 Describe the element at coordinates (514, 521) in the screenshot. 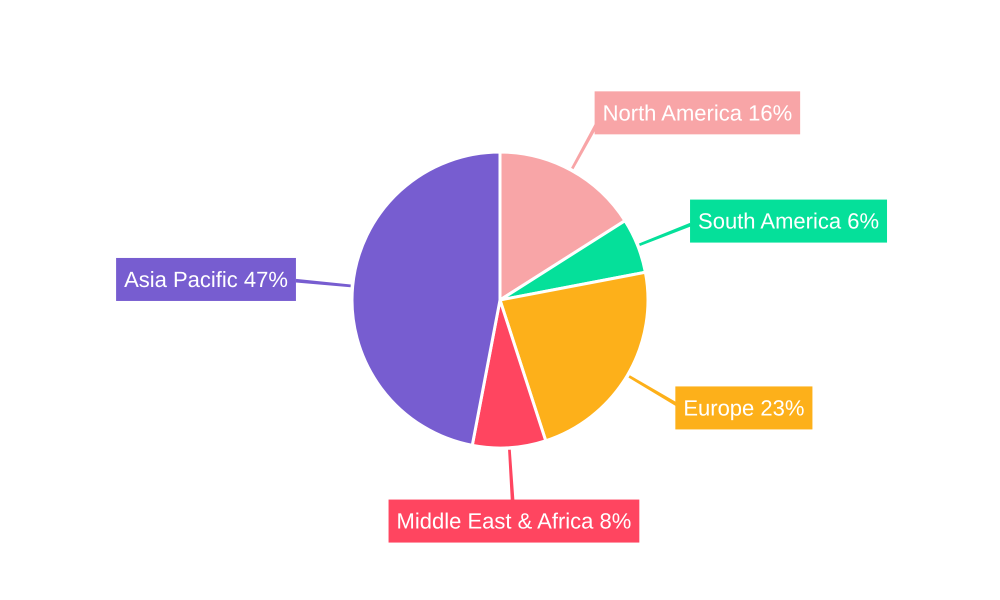

I see `slice-label: Middle East & Africa 8%` at that location.